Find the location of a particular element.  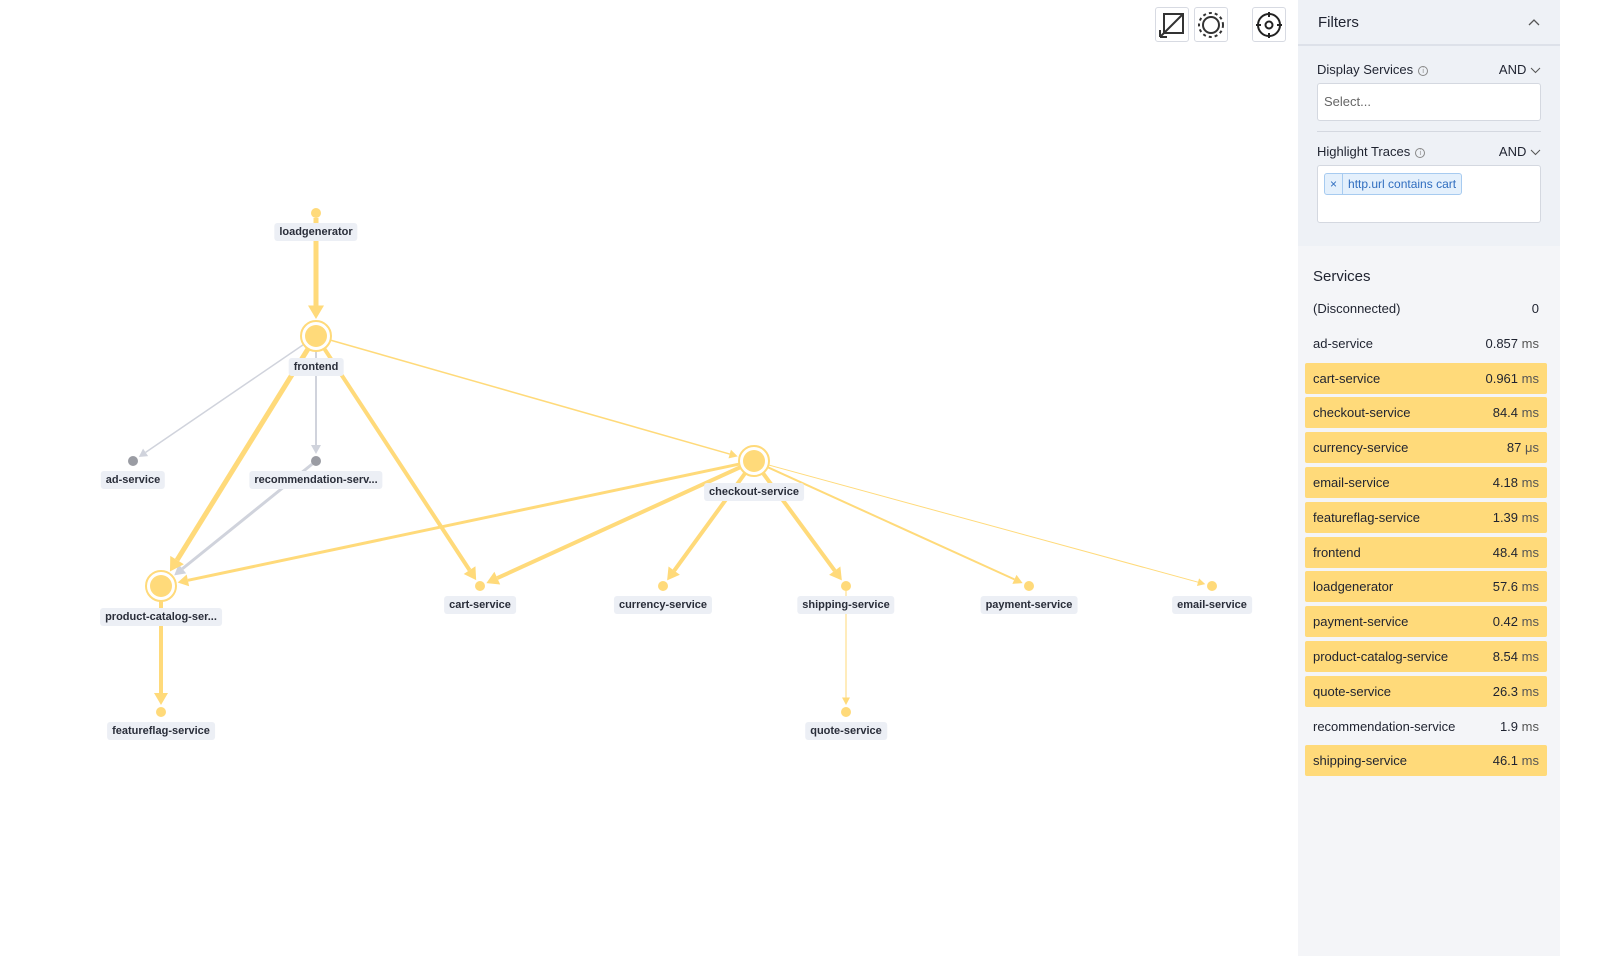

edge-checkout-cart is located at coordinates (614, 525).